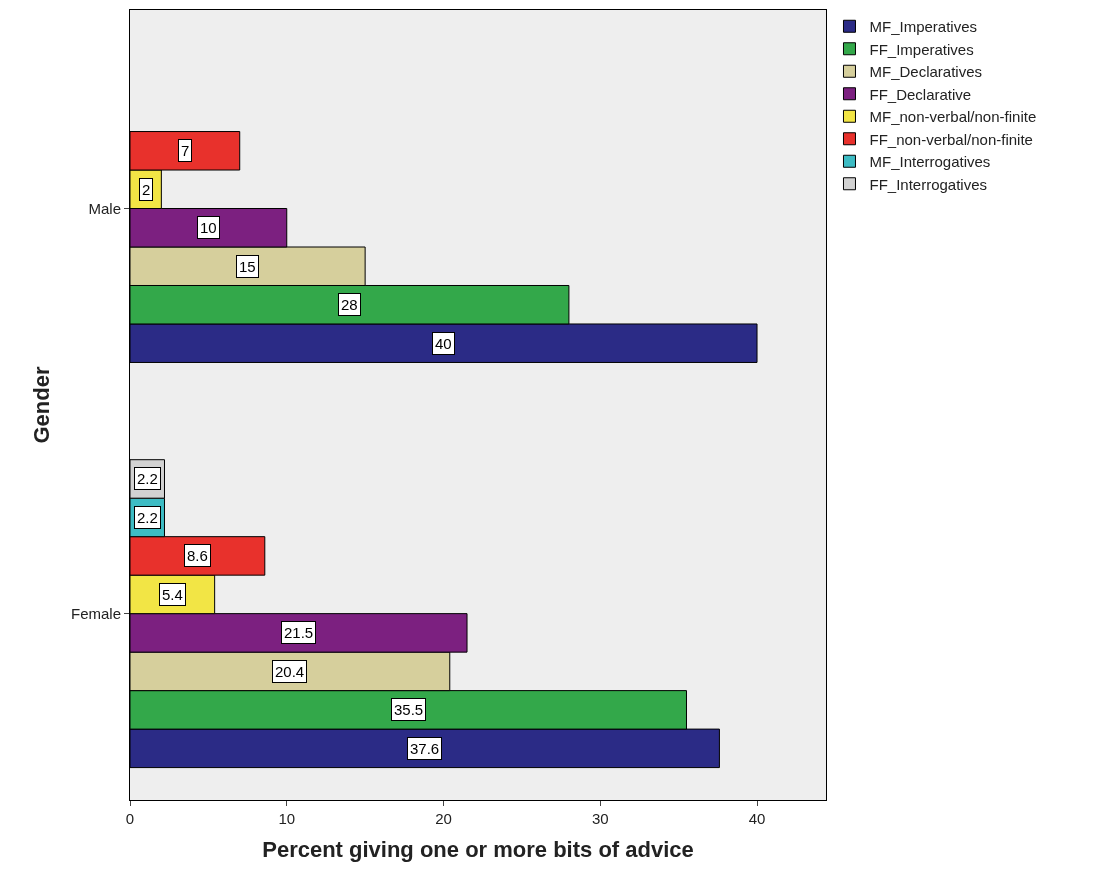  What do you see at coordinates (951, 139) in the screenshot?
I see `legend-label: FF_non-verbal/non-finite` at bounding box center [951, 139].